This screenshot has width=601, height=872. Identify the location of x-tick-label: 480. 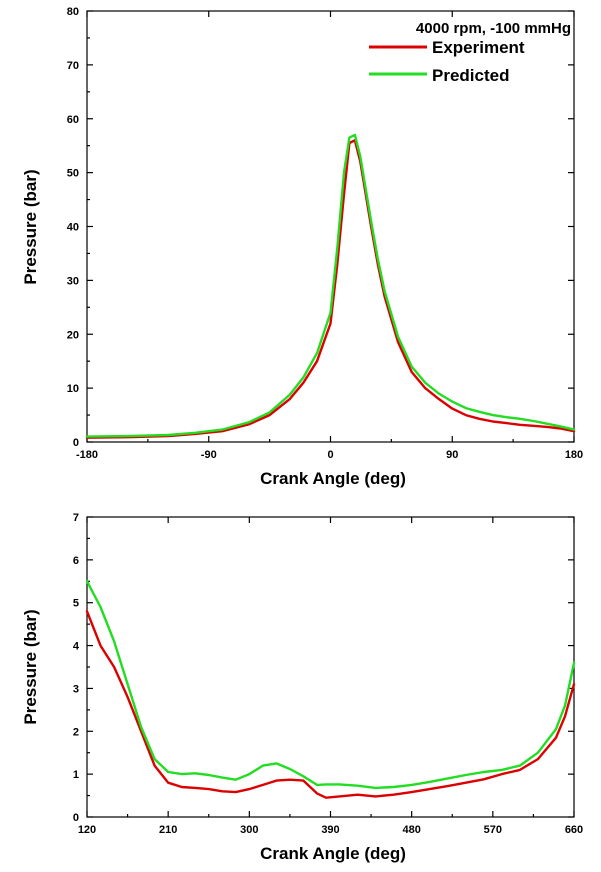
(411, 830).